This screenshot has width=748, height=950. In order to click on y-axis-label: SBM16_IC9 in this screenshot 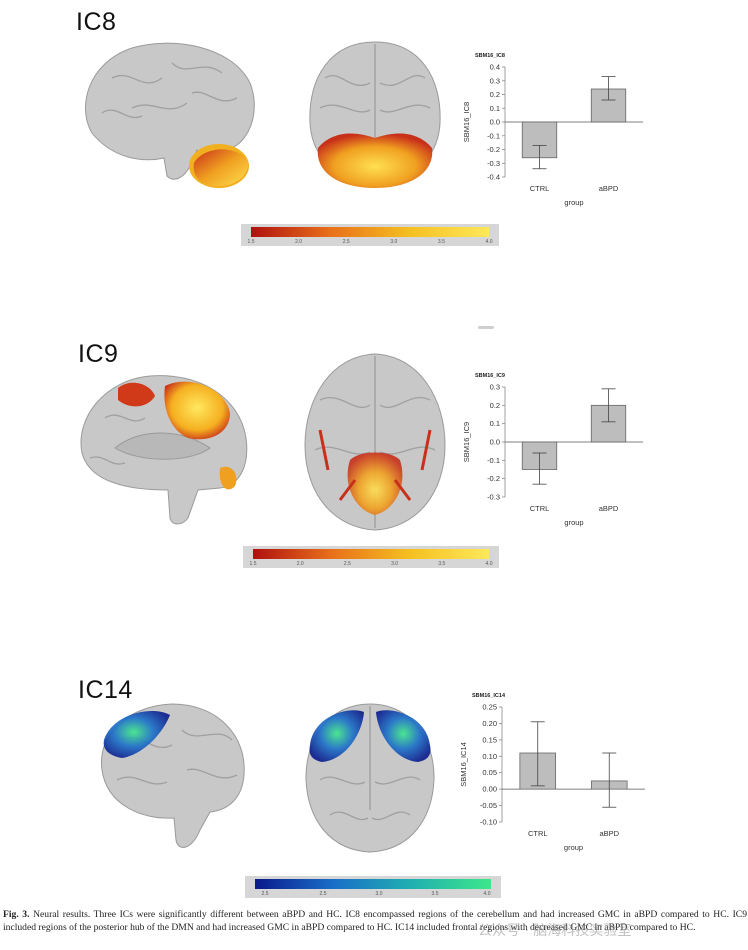, I will do `click(466, 442)`.